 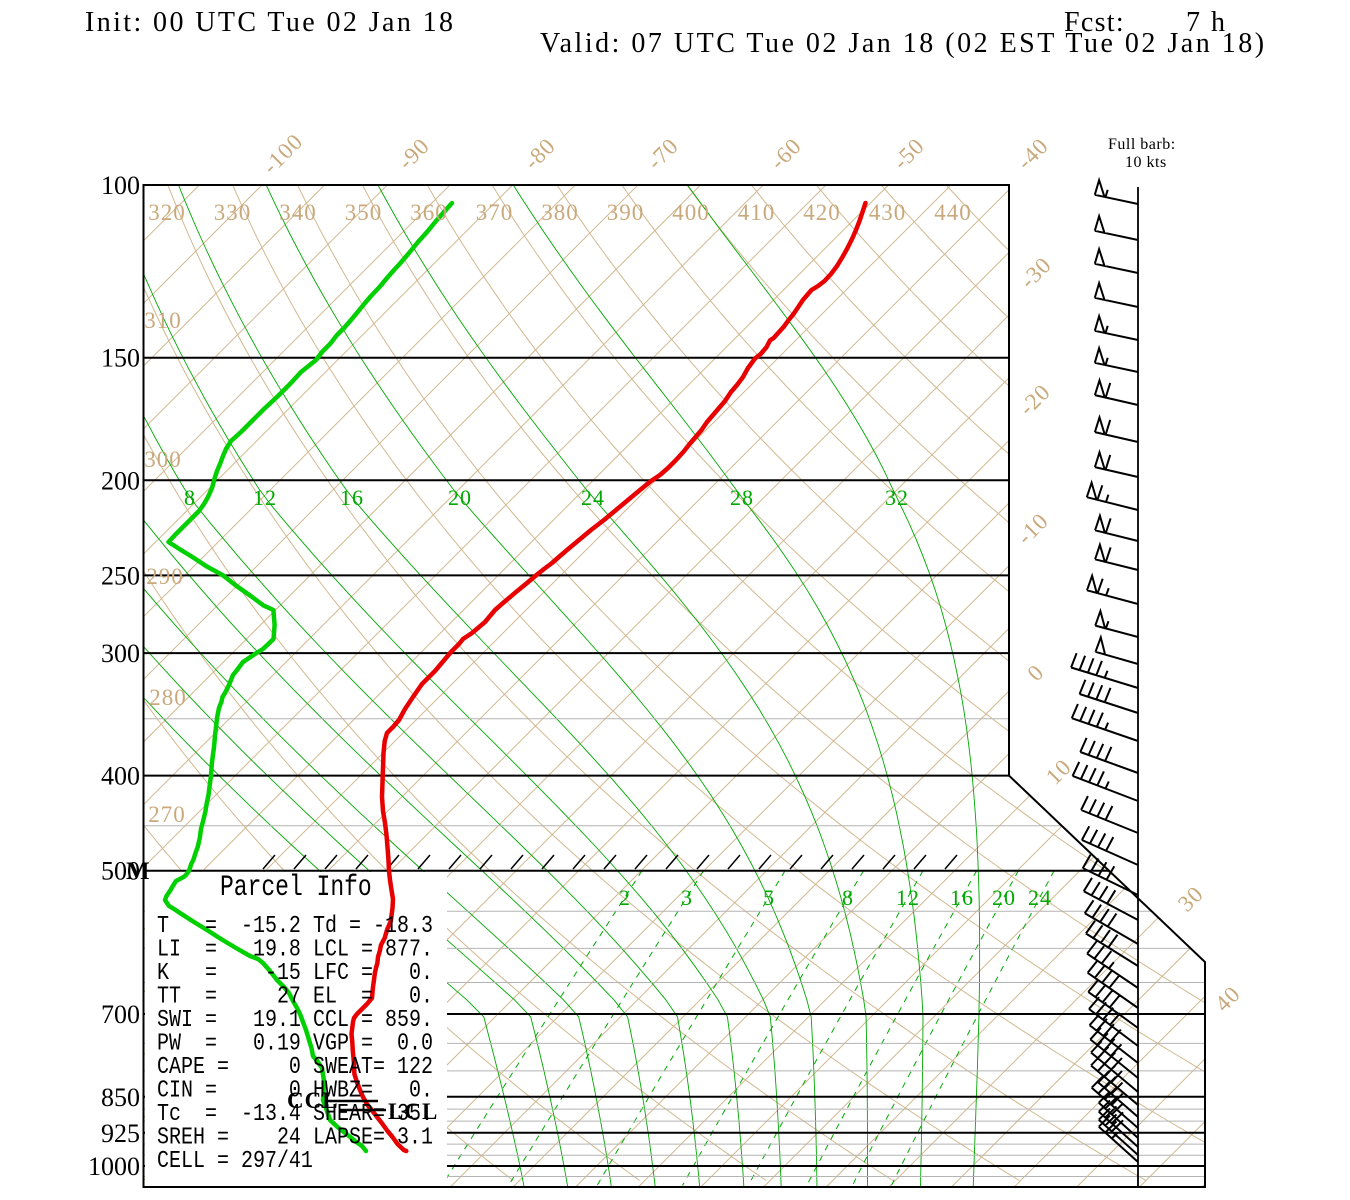 I want to click on svg-text: 7 h, so click(x=1206, y=22).